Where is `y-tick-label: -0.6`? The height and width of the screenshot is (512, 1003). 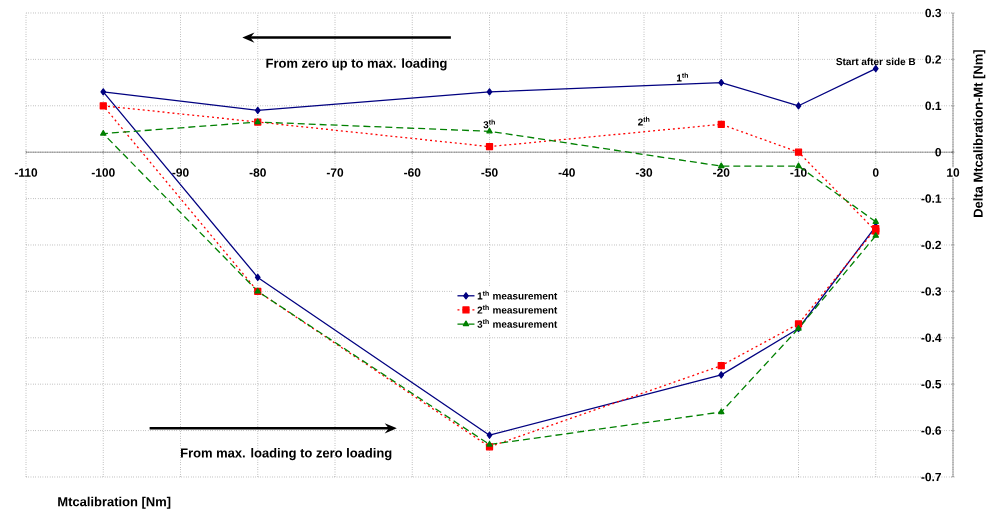 y-tick-label: -0.6 is located at coordinates (931, 430).